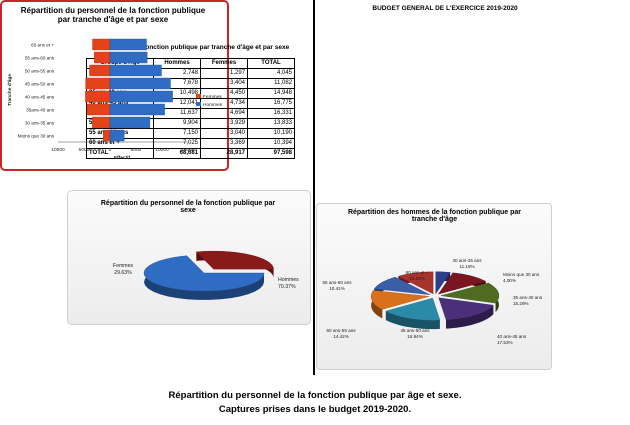 This screenshot has height=425, width=630. What do you see at coordinates (521, 303) in the screenshot?
I see `age-pie-value: 15.29%` at bounding box center [521, 303].